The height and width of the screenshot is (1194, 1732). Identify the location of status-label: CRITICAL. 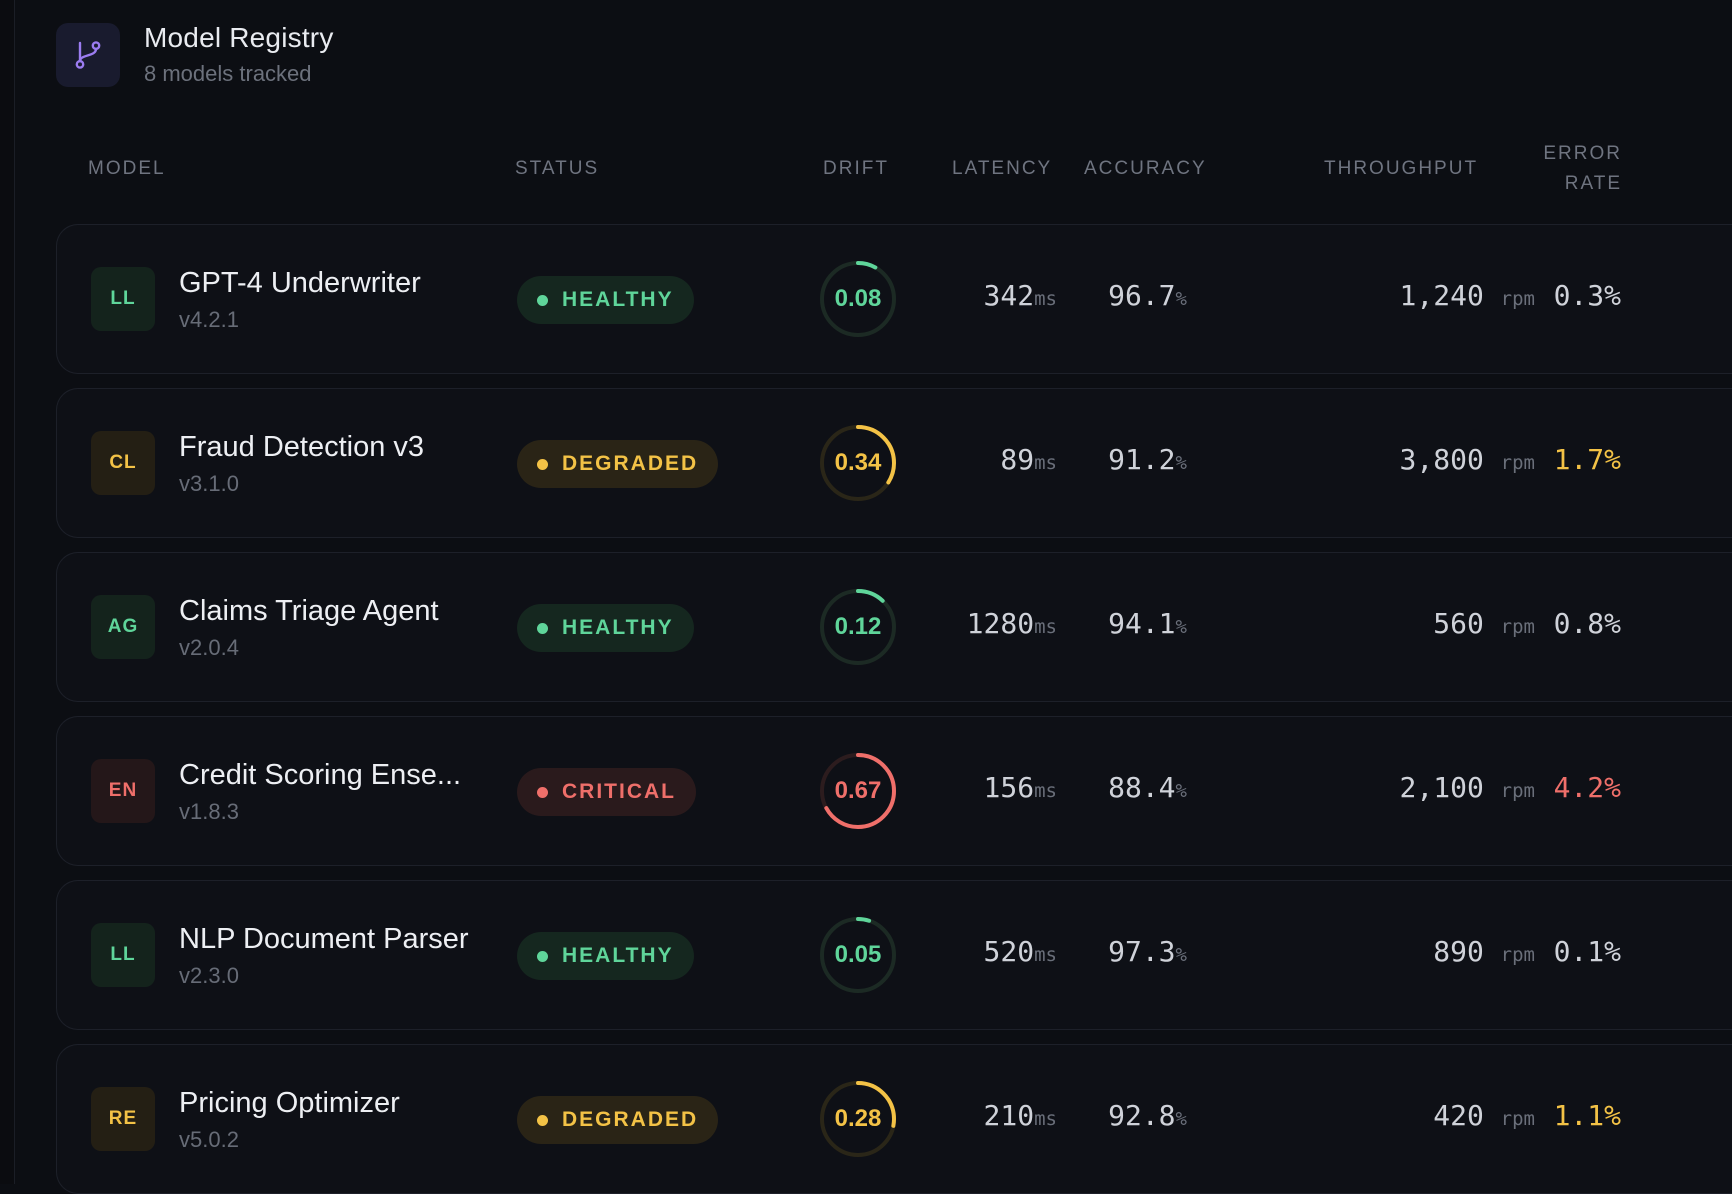
(619, 791).